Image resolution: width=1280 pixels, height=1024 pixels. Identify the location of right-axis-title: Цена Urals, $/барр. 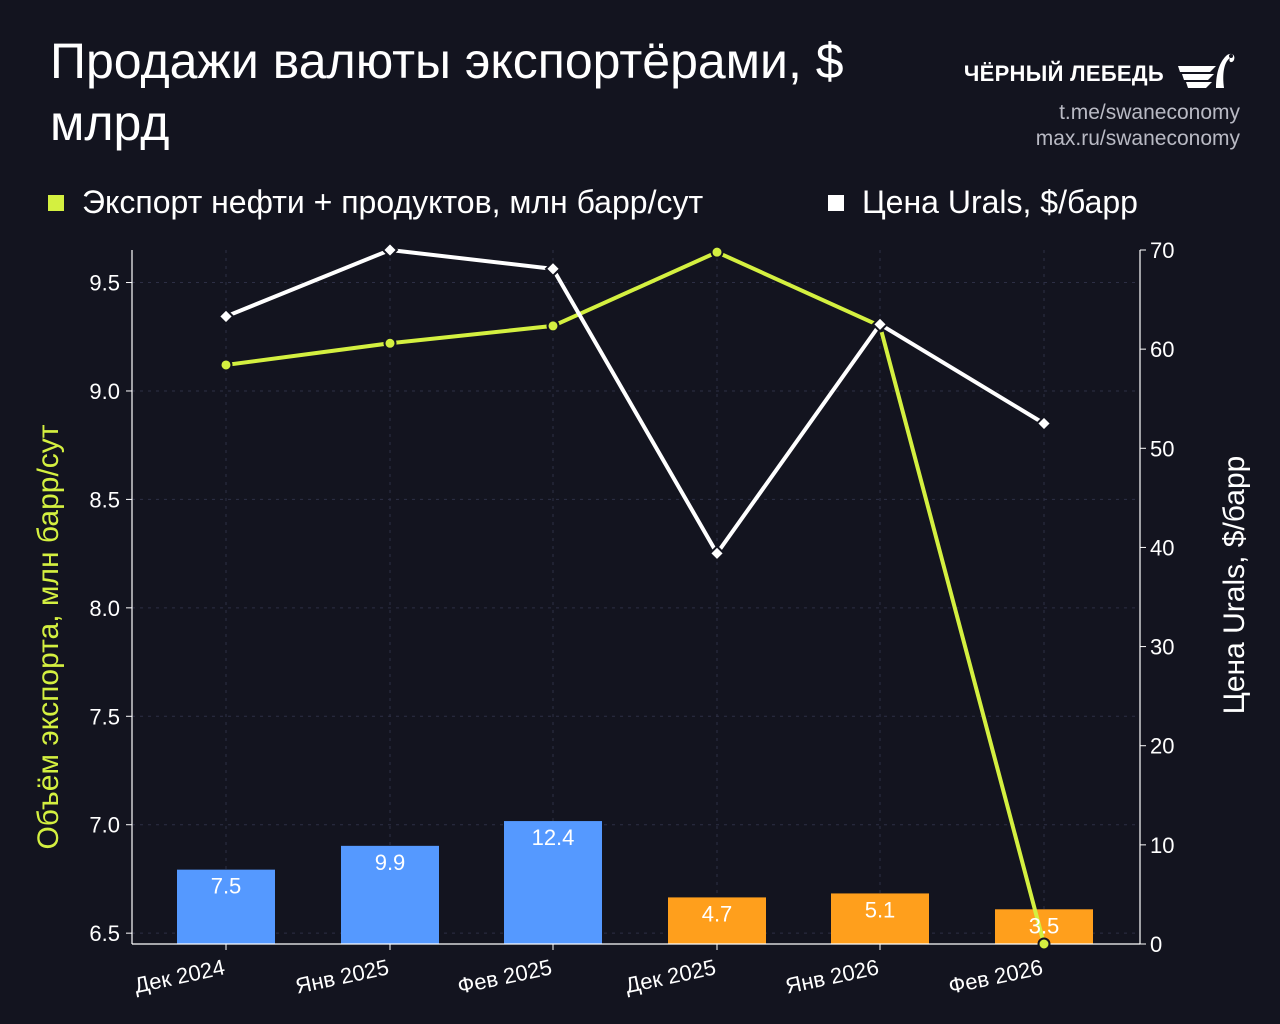
(1234, 585).